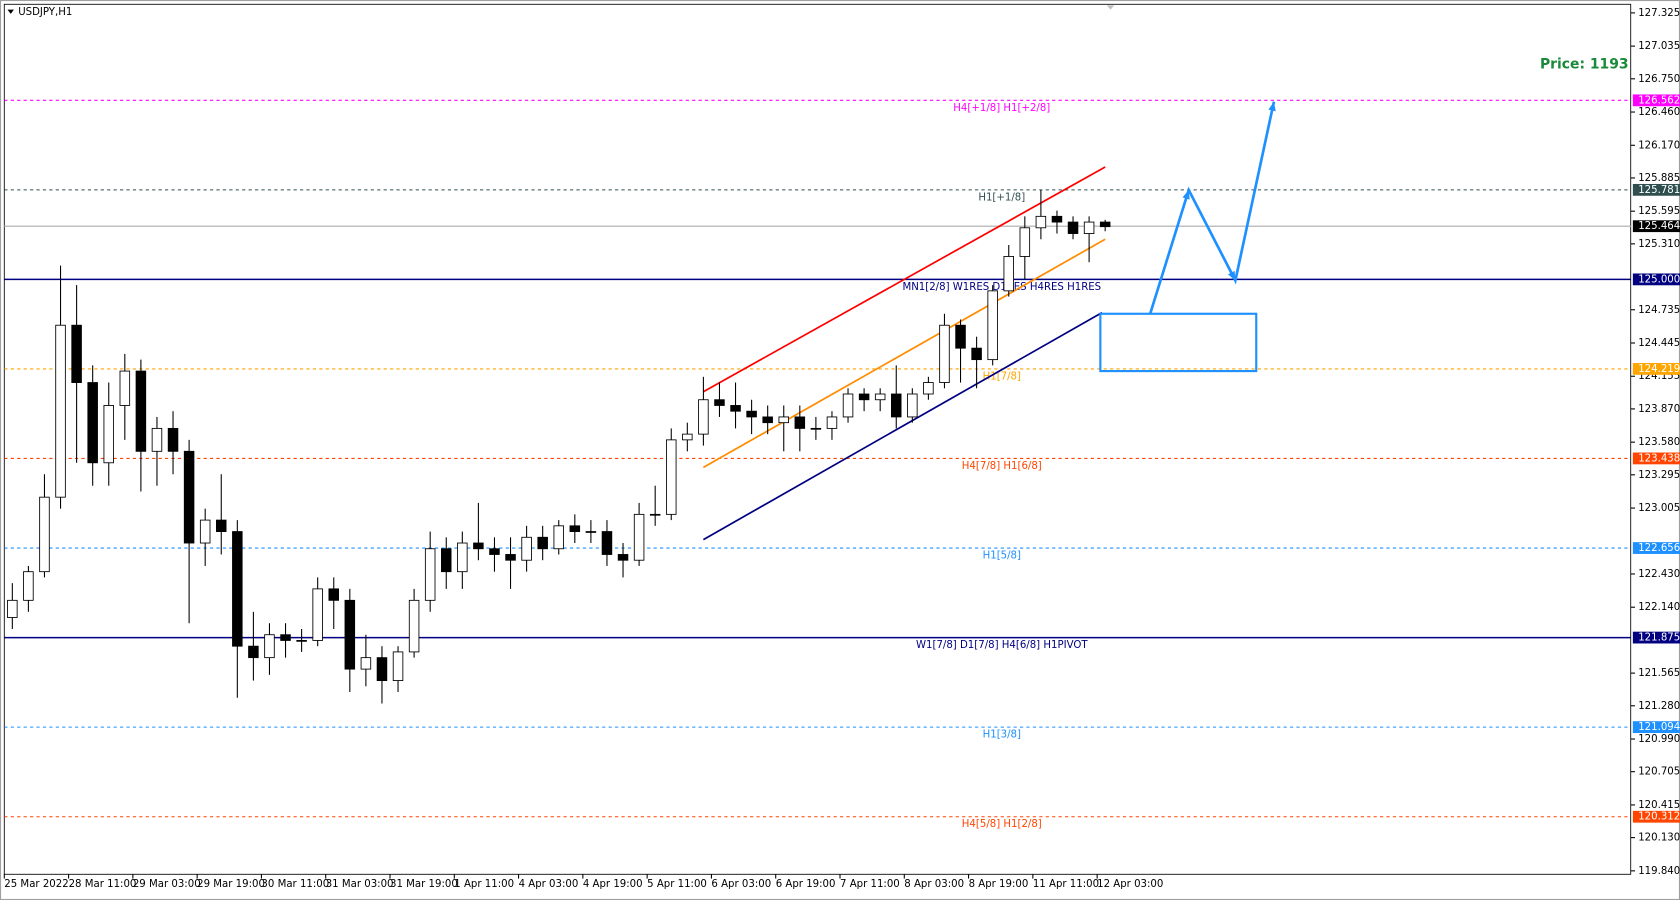 This screenshot has height=900, width=1680. I want to click on y-tick-label: 124.735, so click(1659, 310).